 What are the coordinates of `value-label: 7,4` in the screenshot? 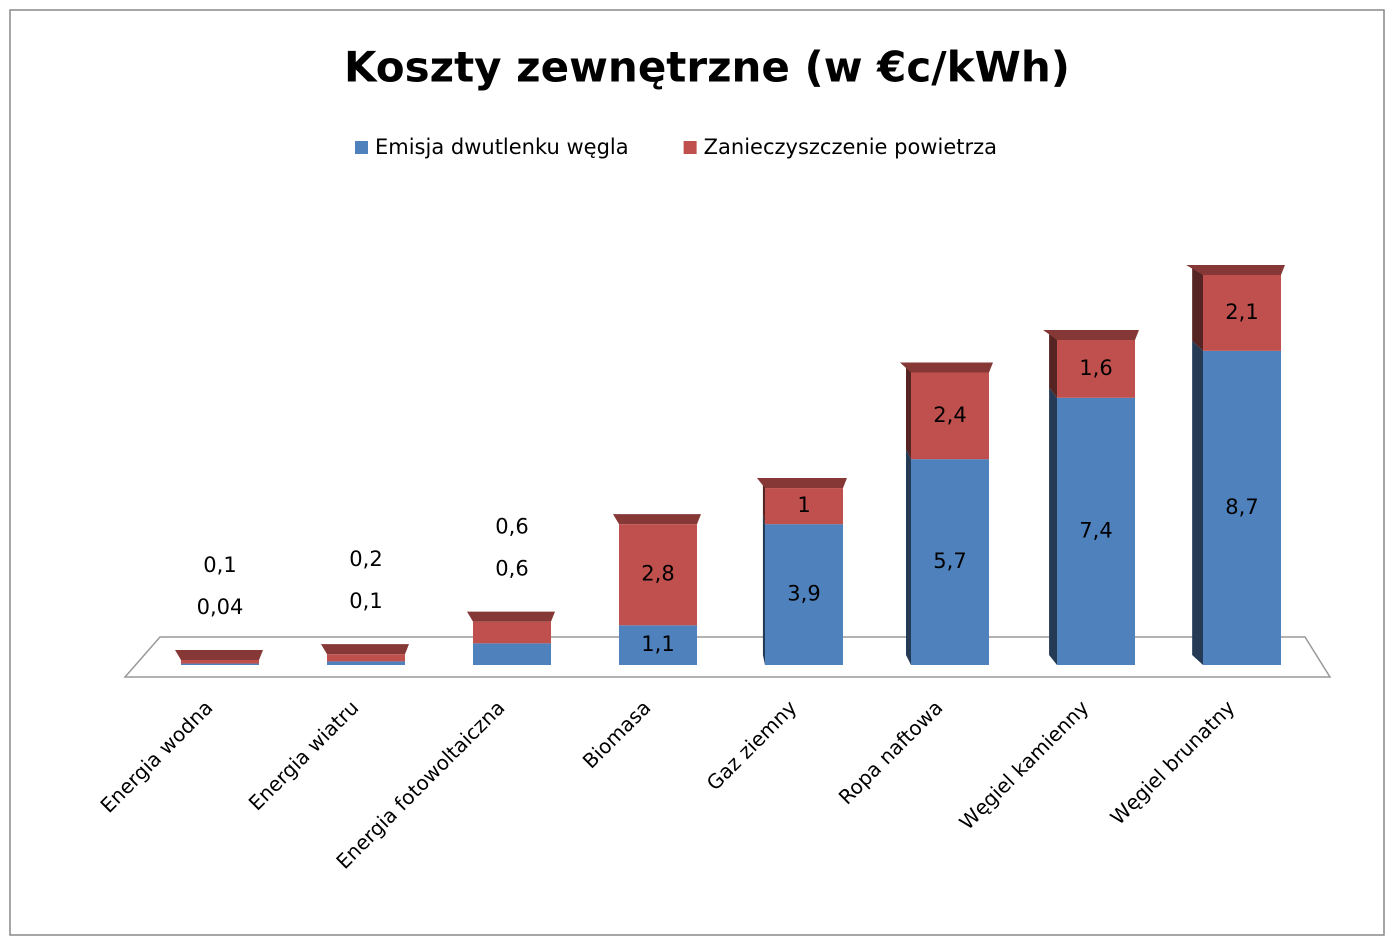 It's located at (1095, 530).